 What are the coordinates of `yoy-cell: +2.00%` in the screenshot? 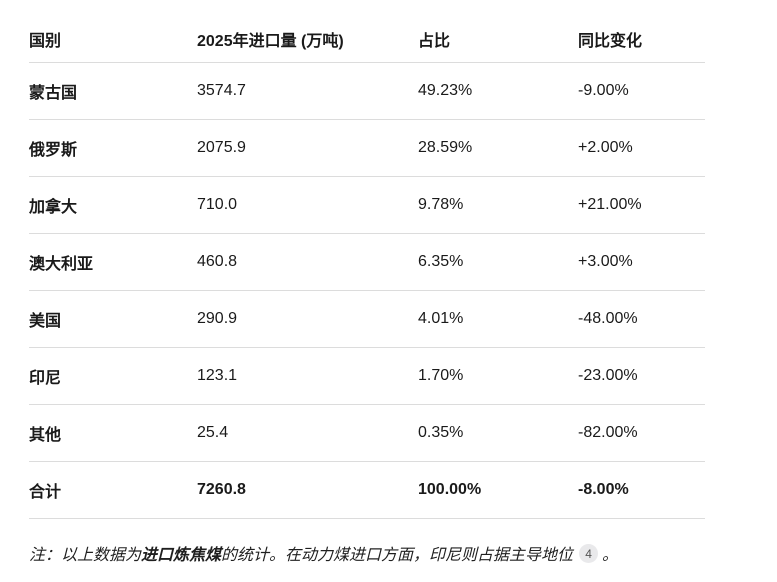 It's located at (605, 147).